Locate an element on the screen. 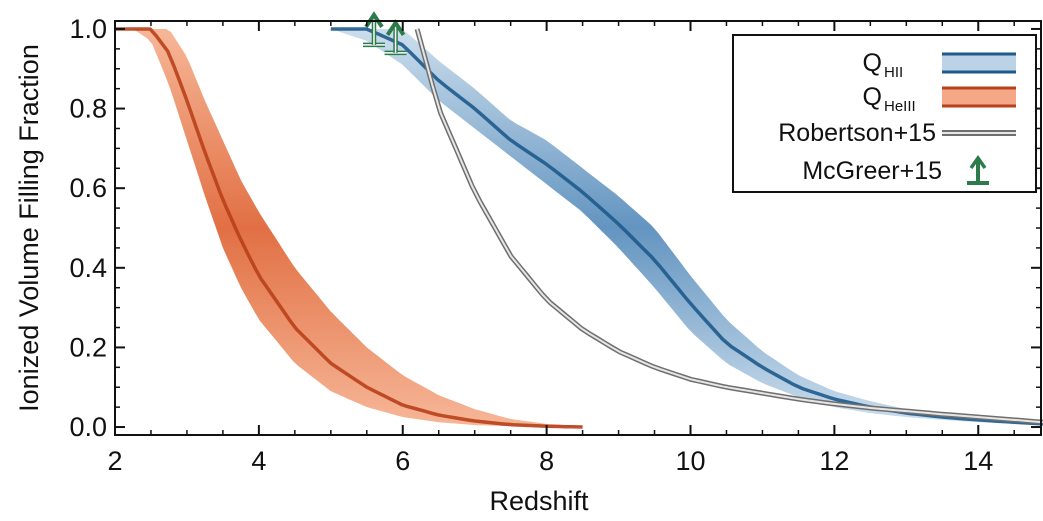  legend-marker-head is located at coordinates (978, 162).